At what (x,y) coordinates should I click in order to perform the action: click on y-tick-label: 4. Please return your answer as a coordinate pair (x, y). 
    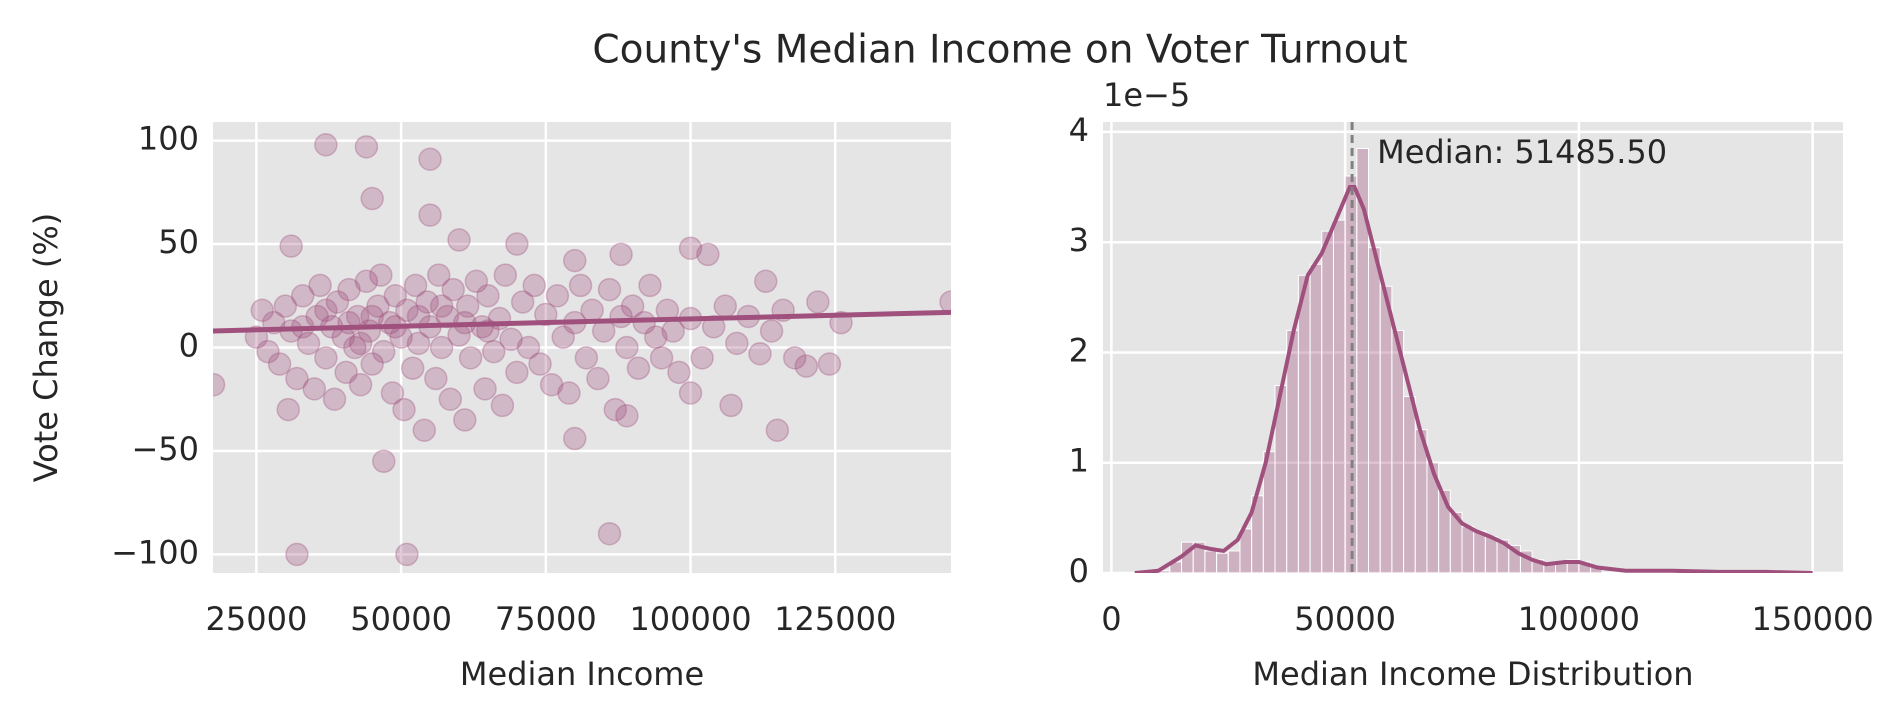
    Looking at the image, I should click on (1079, 130).